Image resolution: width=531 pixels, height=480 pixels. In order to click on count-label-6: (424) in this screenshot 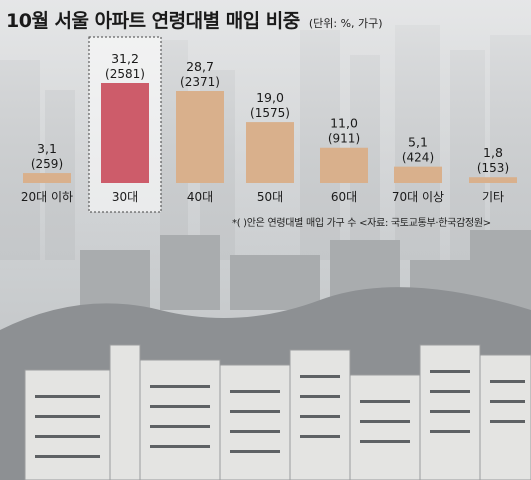, I will do `click(418, 158)`.